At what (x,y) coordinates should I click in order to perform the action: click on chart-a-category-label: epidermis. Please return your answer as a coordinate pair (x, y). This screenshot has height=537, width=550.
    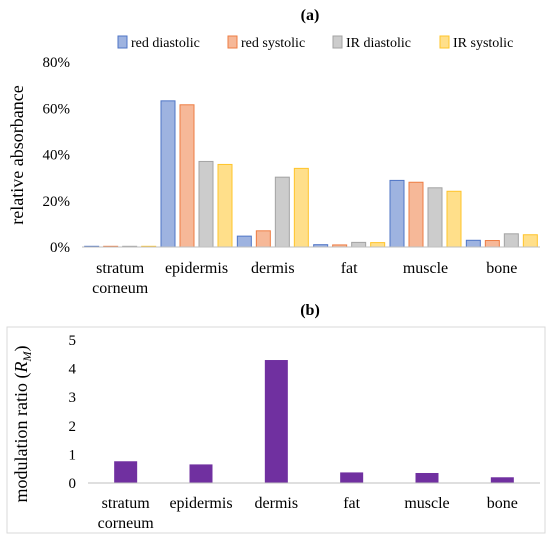
    Looking at the image, I should click on (196, 268).